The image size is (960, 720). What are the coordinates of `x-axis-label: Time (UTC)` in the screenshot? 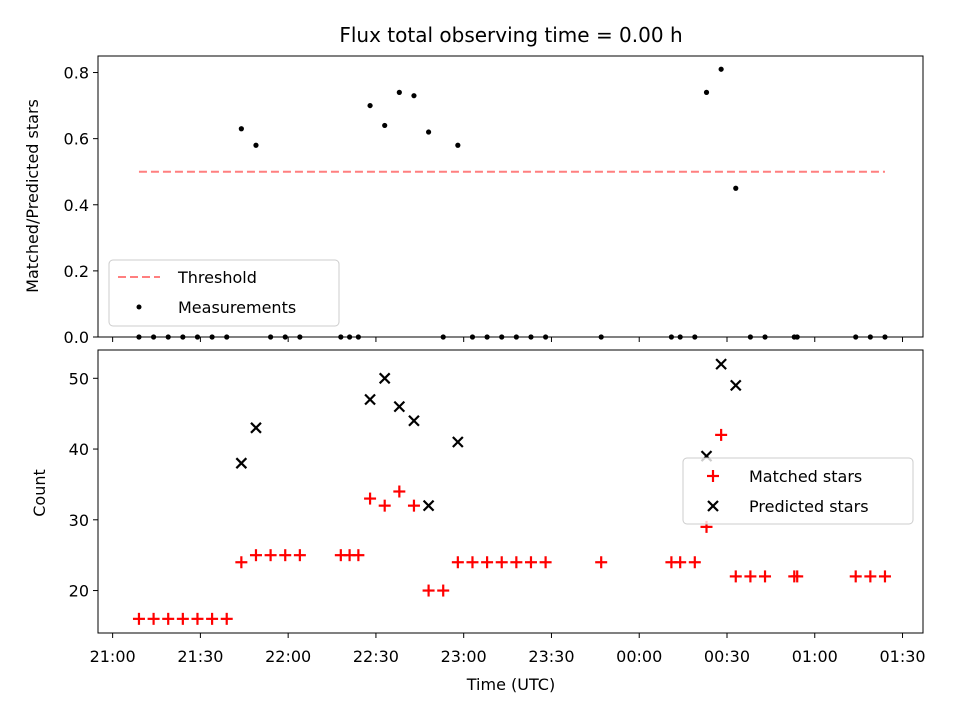 It's located at (510, 684).